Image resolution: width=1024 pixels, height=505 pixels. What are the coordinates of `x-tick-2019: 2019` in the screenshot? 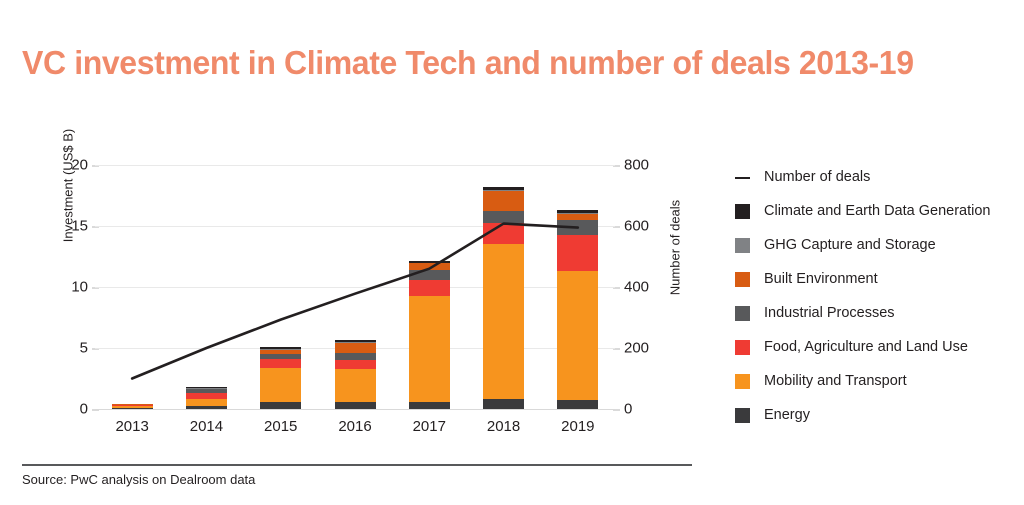 It's located at (578, 426).